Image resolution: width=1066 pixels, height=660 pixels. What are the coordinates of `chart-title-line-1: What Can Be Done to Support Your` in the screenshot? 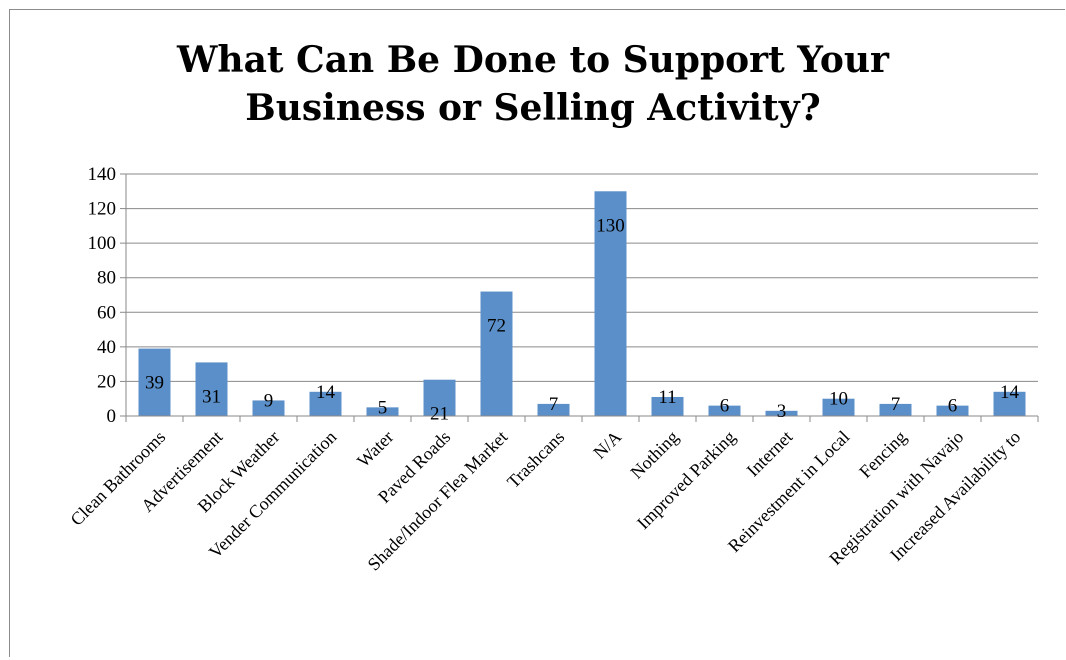 It's located at (533, 60).